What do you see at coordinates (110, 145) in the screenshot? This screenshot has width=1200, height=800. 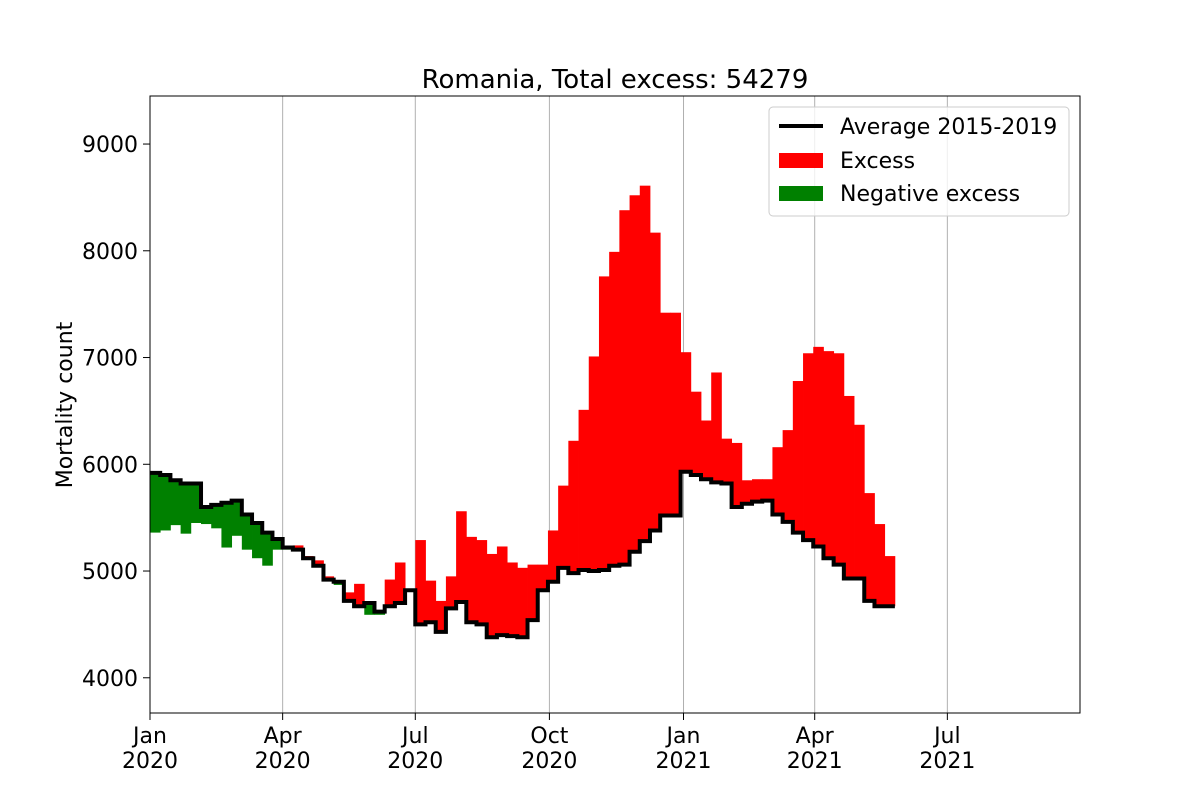 I see `y-tick-label: 9000` at bounding box center [110, 145].